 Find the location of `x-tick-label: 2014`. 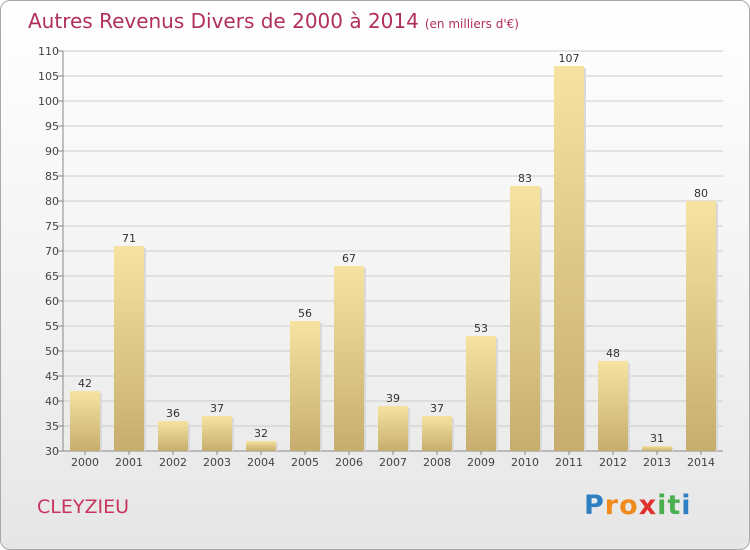

x-tick-label: 2014 is located at coordinates (701, 462).